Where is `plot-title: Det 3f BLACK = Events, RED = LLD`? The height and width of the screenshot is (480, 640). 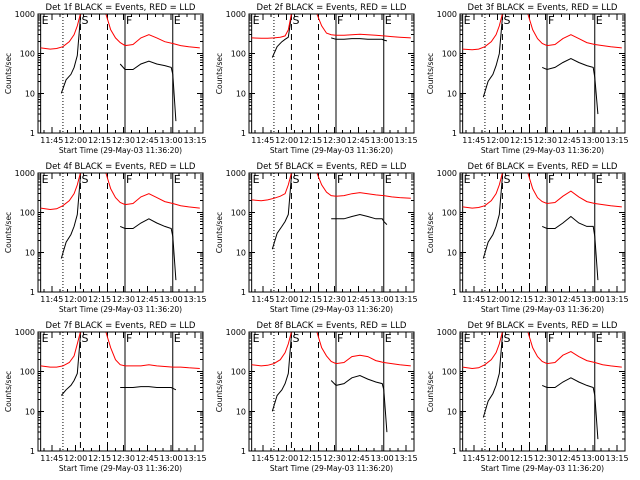
plot-title: Det 3f BLACK = Events, RED = LLD is located at coordinates (543, 8).